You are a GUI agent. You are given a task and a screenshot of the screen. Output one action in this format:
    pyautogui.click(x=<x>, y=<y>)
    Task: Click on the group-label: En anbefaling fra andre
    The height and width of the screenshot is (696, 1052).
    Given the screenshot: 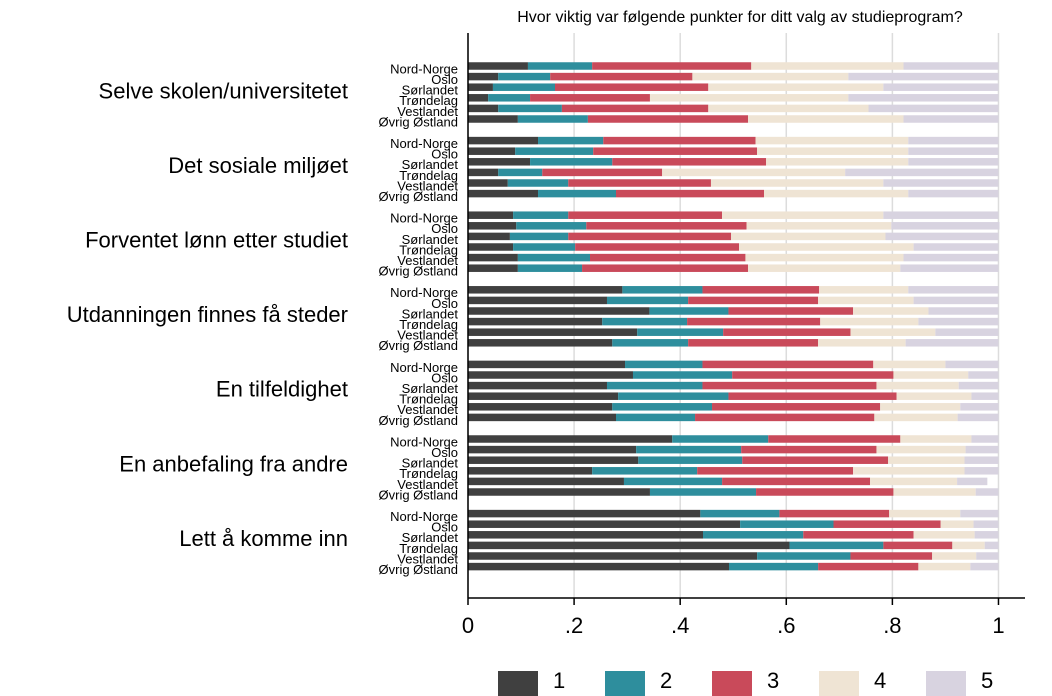 What is the action you would take?
    pyautogui.click(x=233, y=463)
    